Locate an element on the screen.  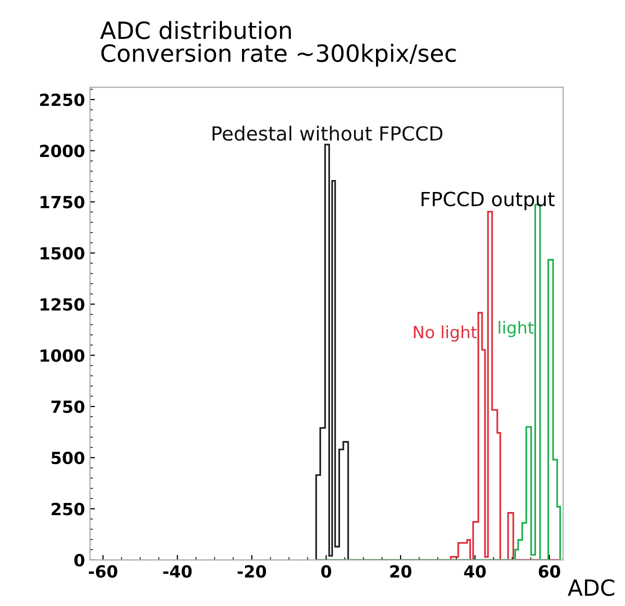
x-tick-label: 20 is located at coordinates (401, 571).